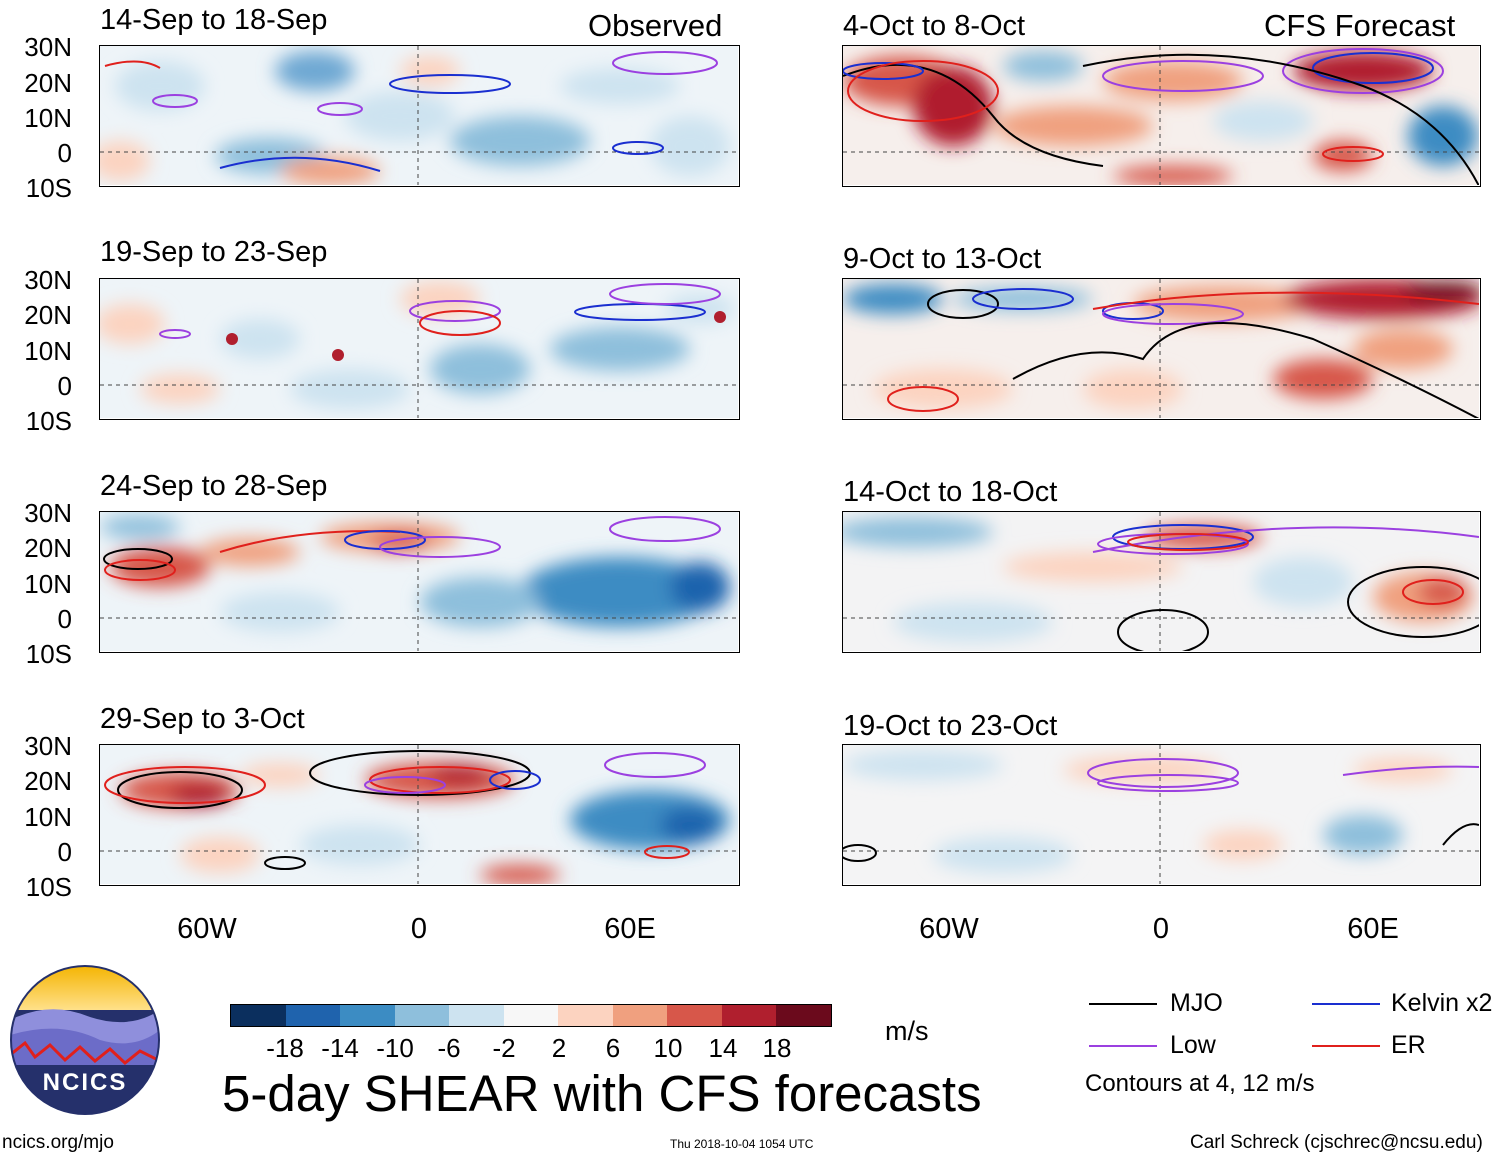 The width and height of the screenshot is (1510, 1159). What do you see at coordinates (85, 1082) in the screenshot?
I see `logo-text: NCICS` at bounding box center [85, 1082].